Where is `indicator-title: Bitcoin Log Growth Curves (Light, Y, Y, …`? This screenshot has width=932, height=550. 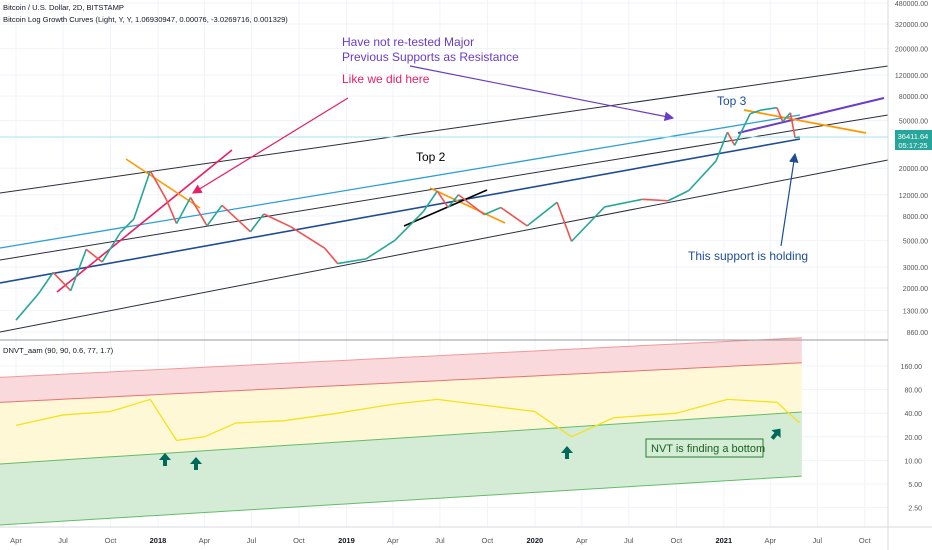
indicator-title: Bitcoin Log Growth Curves (Light, Y, Y, … is located at coordinates (145, 19).